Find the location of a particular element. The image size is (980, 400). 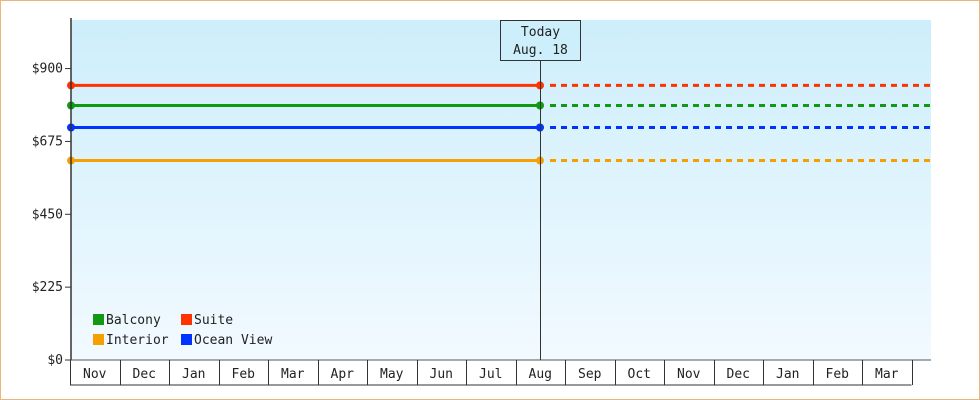

y-tick-label: $0 is located at coordinates (55, 360).